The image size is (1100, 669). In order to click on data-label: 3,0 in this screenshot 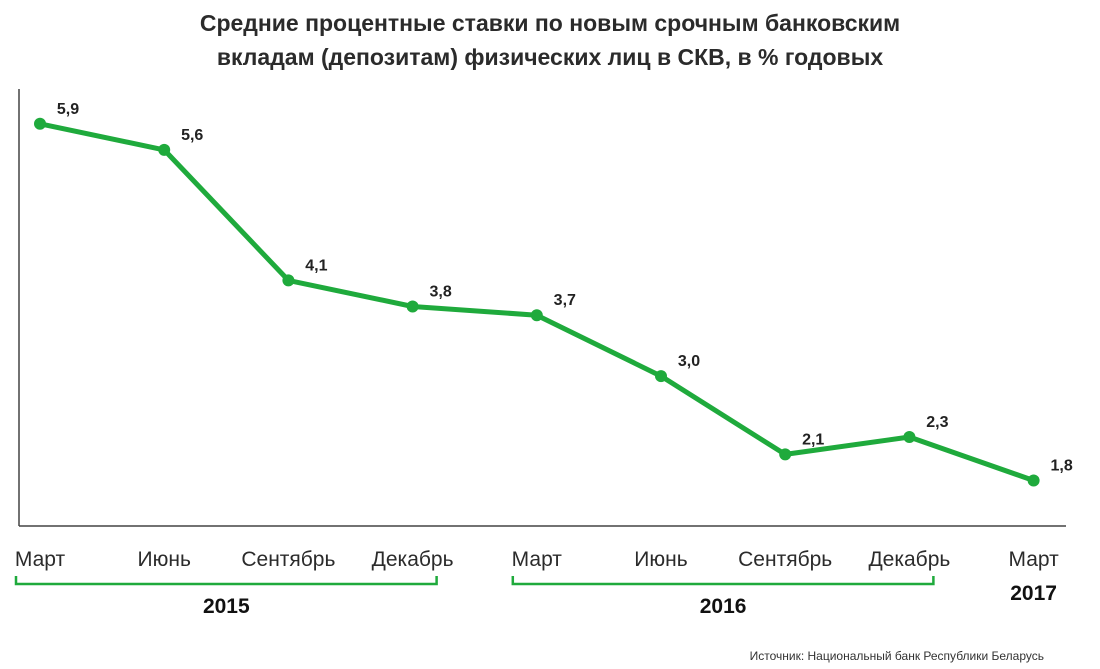, I will do `click(689, 361)`.